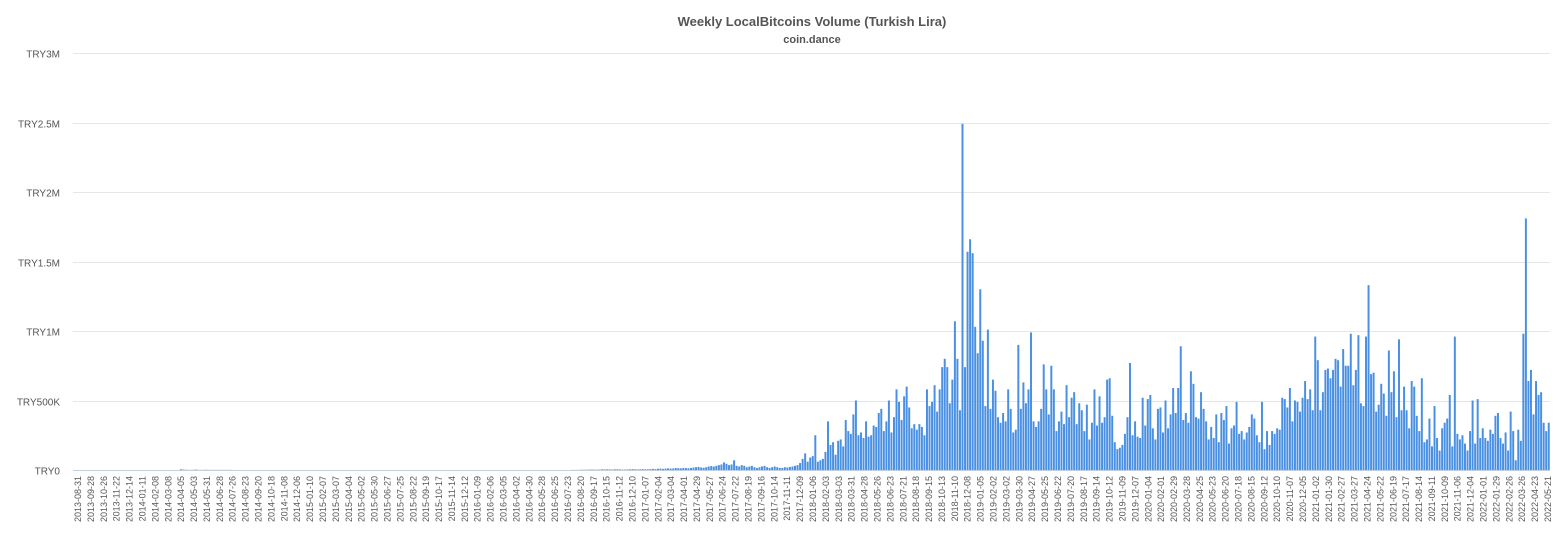  Describe the element at coordinates (43, 55) in the screenshot. I see `y-tick-label: TRY3M` at that location.